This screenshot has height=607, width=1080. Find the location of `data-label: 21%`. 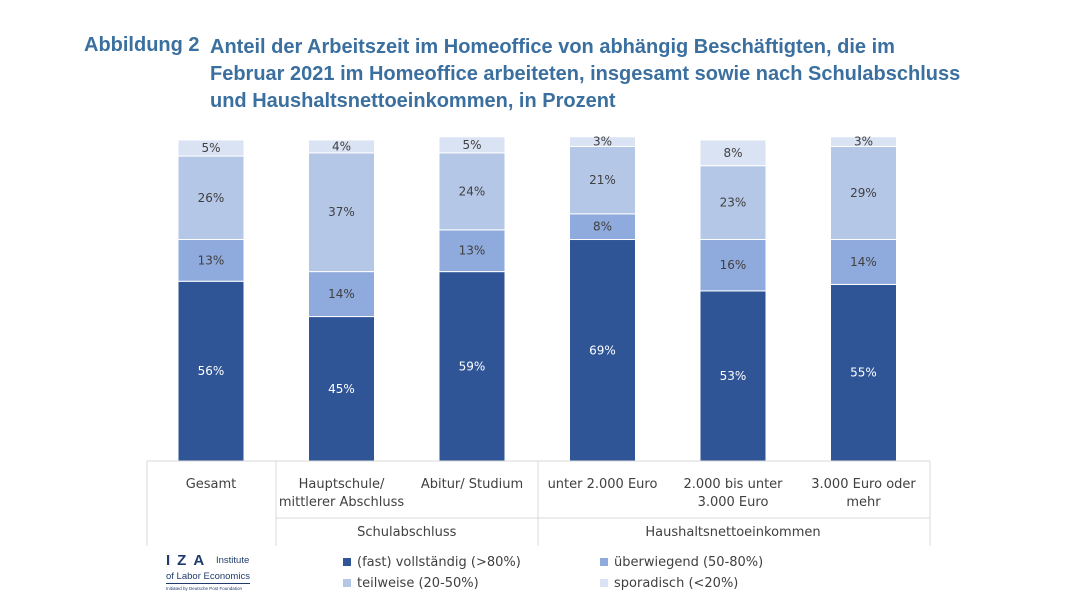

data-label: 21% is located at coordinates (602, 180).